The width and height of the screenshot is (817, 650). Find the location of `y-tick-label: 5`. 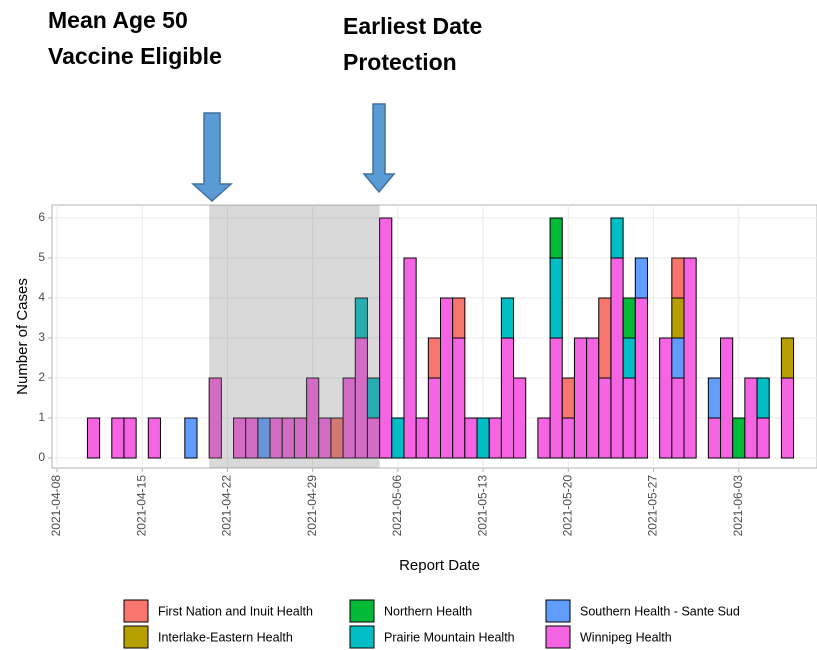

y-tick-label: 5 is located at coordinates (41, 257).